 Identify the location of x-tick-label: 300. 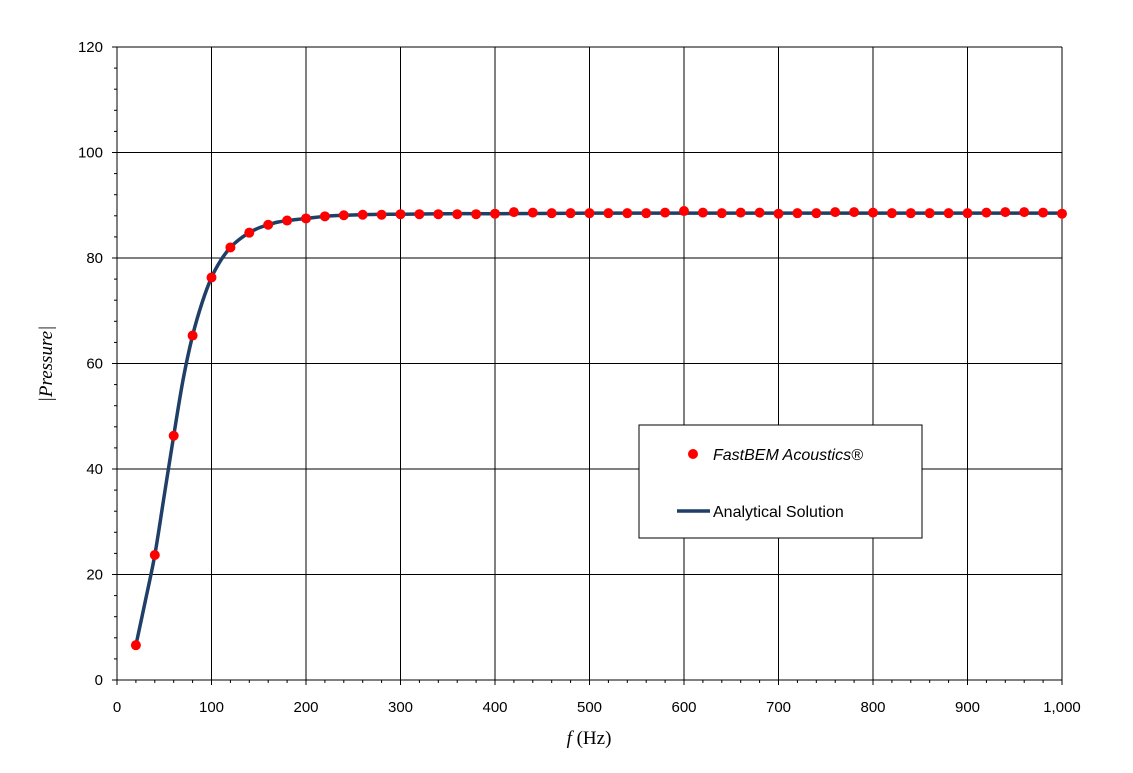
(400, 707).